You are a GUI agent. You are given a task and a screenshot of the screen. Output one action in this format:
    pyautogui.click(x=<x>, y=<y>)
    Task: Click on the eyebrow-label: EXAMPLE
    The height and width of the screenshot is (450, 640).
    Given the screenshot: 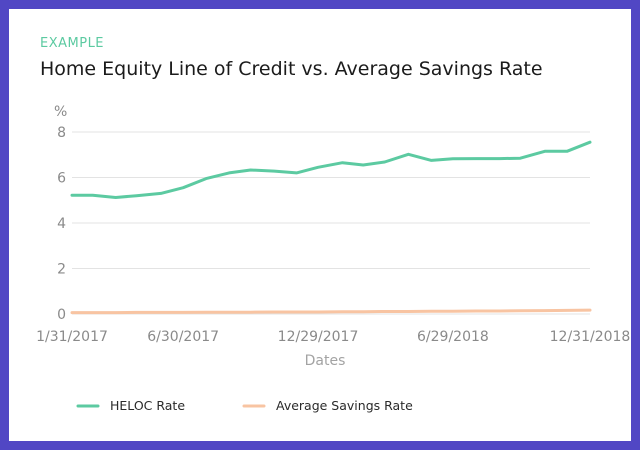 What is the action you would take?
    pyautogui.click(x=72, y=43)
    